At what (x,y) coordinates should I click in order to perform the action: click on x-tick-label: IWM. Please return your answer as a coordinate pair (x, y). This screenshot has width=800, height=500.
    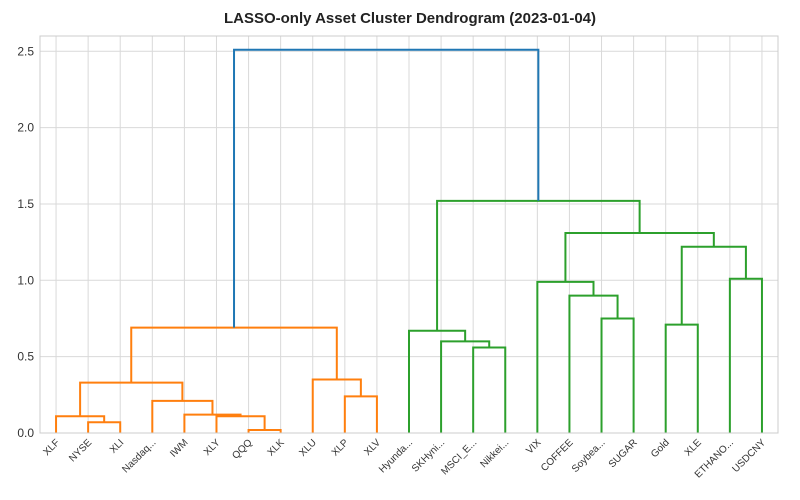
    Looking at the image, I should click on (179, 448).